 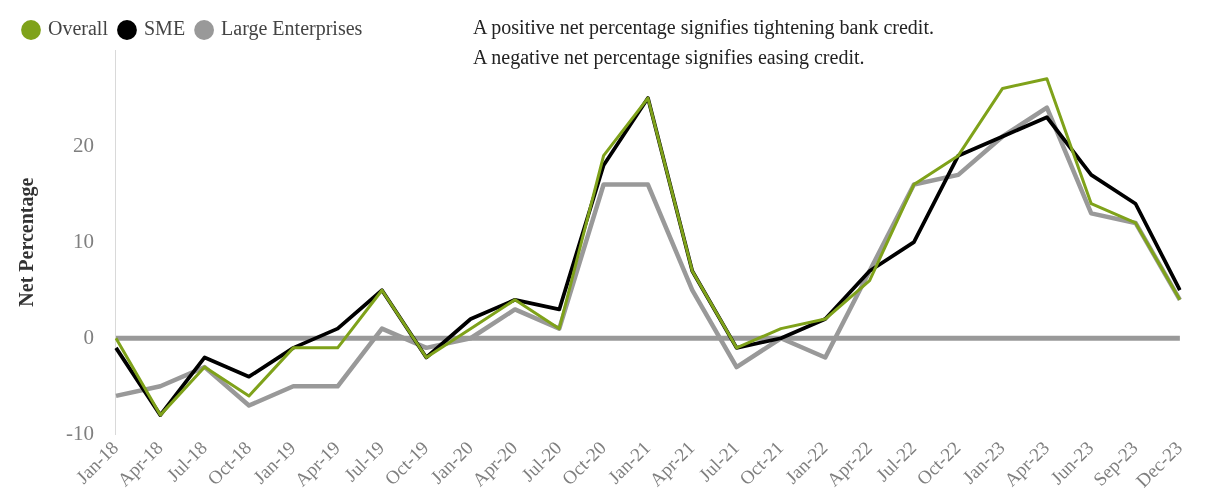 I want to click on legend-label: SME, so click(x=164, y=28).